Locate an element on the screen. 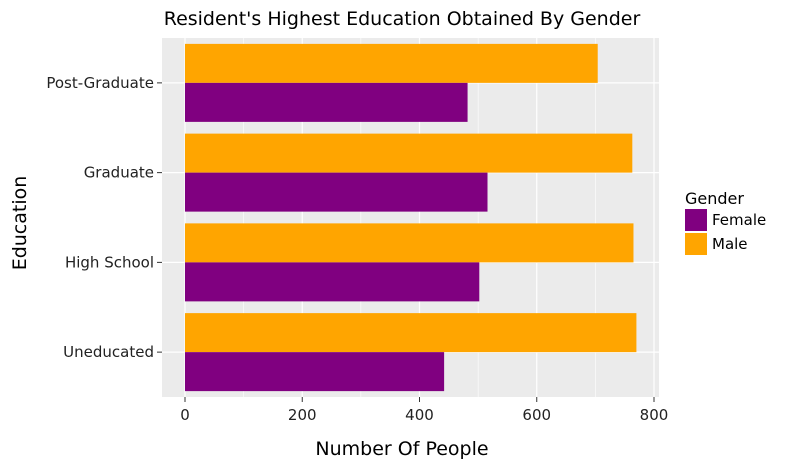  x-tick-label: 800 is located at coordinates (654, 415).